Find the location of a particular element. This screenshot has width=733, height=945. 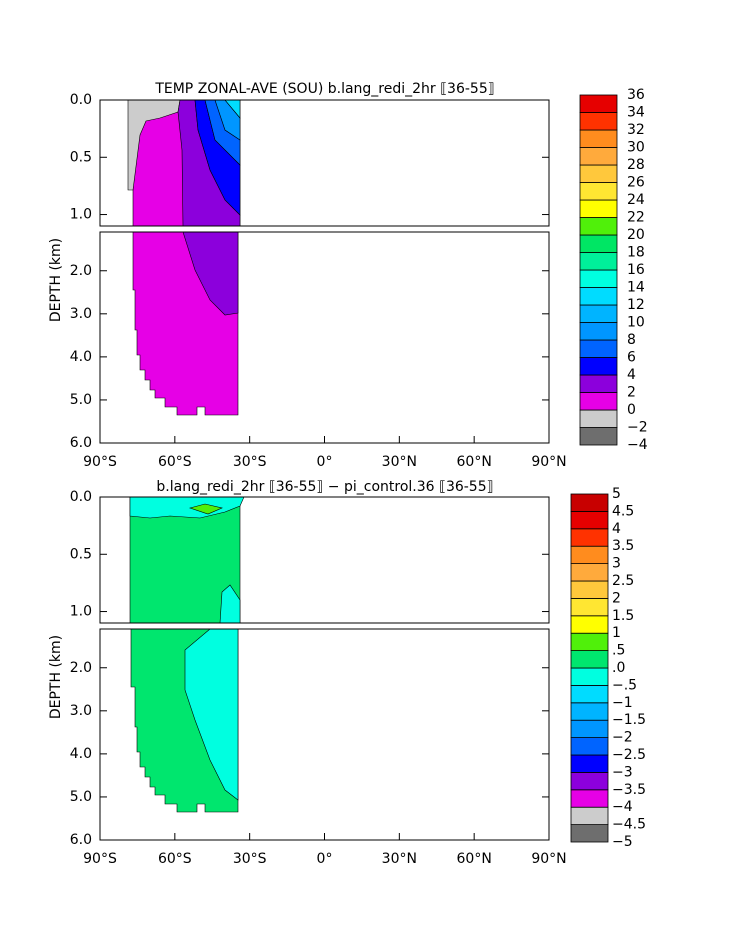

y-tick-label: 0.0 is located at coordinates (81, 100).